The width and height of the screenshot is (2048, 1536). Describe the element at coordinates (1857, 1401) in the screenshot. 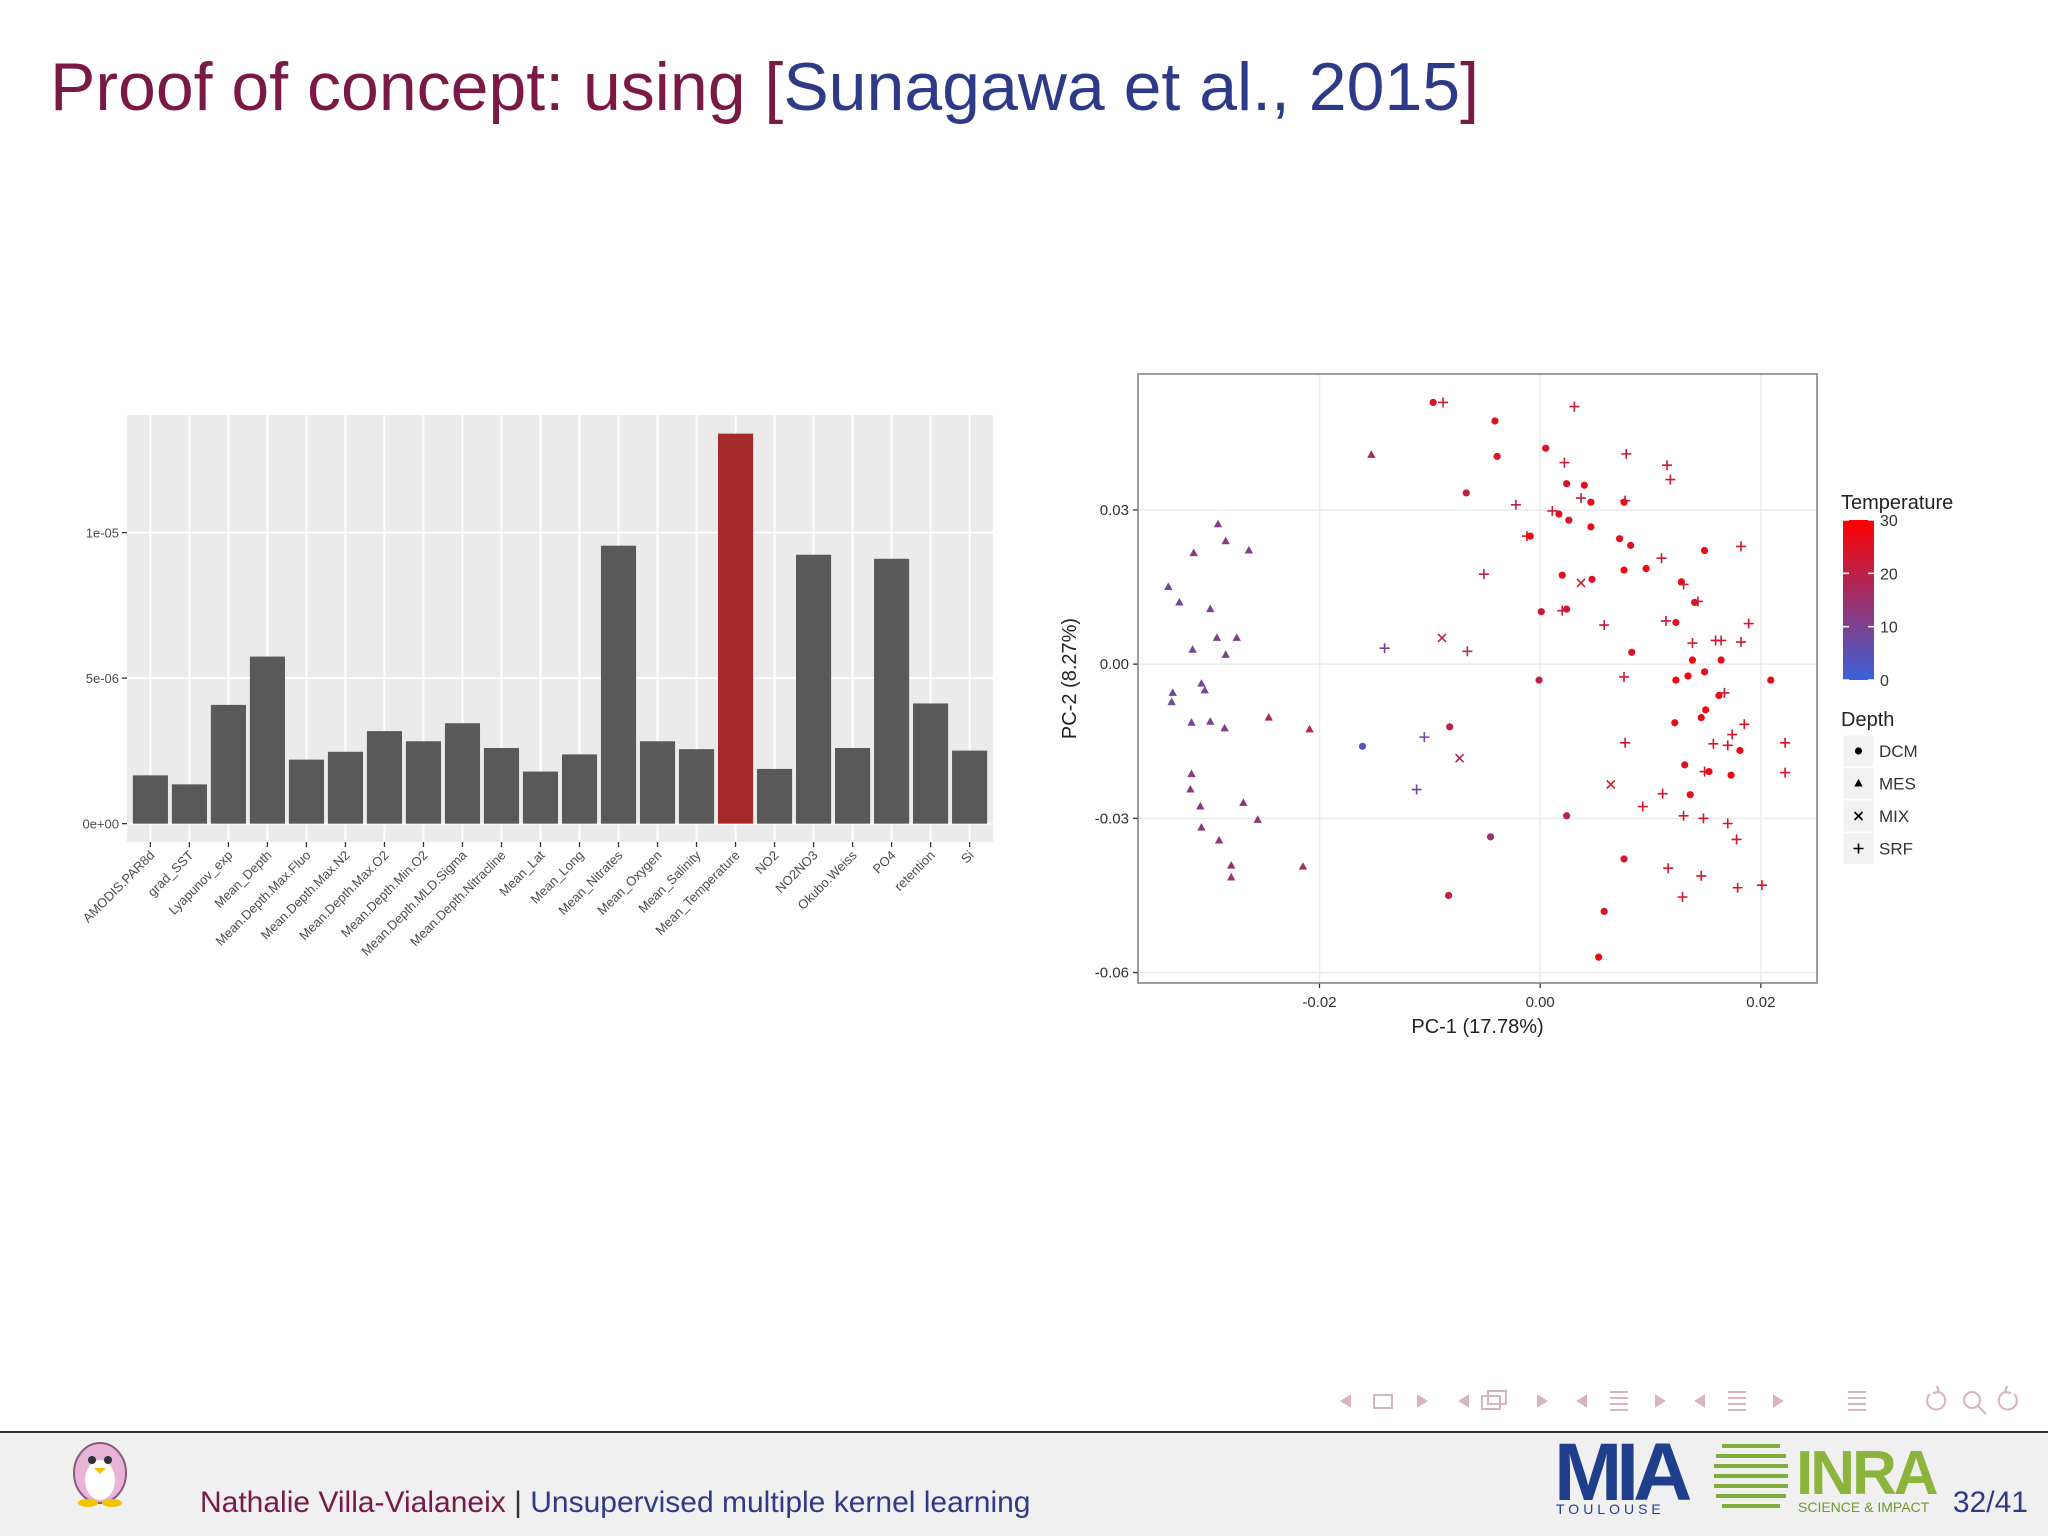

I see `nav-appendix` at that location.